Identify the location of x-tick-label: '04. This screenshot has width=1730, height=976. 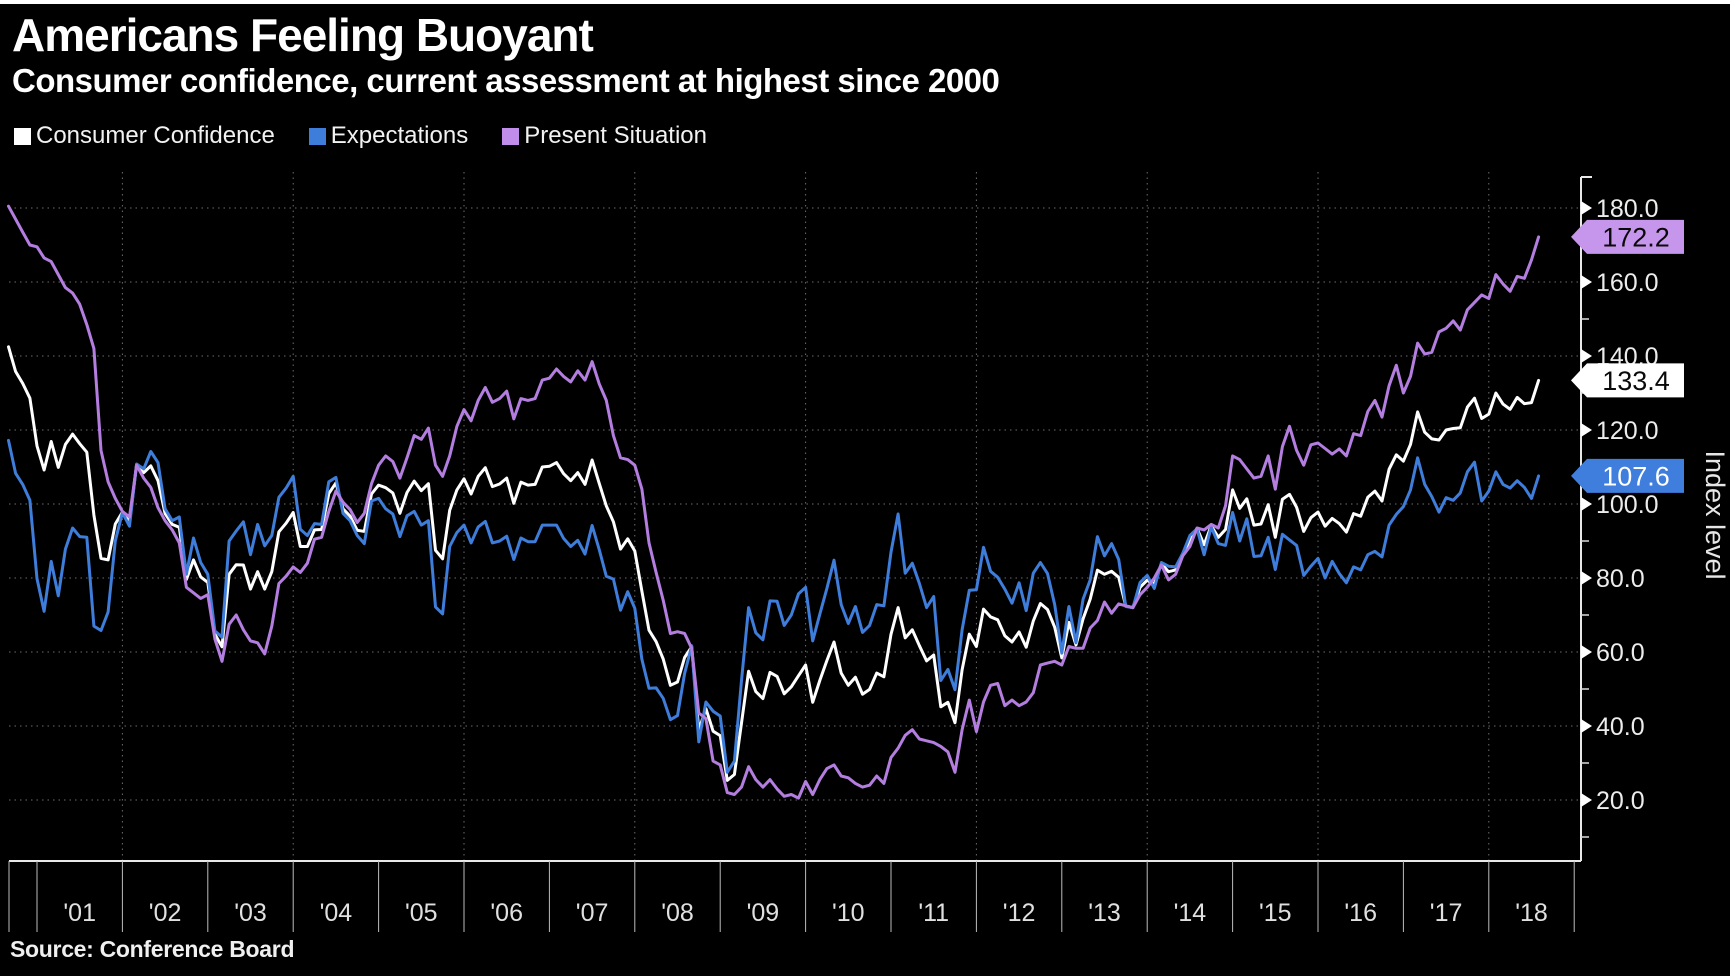
(336, 913).